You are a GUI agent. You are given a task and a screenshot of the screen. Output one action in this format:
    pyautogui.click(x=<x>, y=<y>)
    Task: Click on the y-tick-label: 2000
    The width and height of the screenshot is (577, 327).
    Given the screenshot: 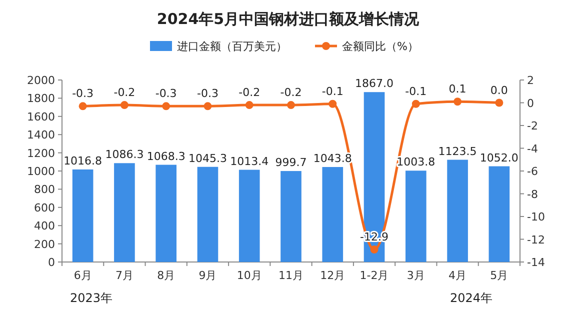 What is the action you would take?
    pyautogui.click(x=41, y=80)
    